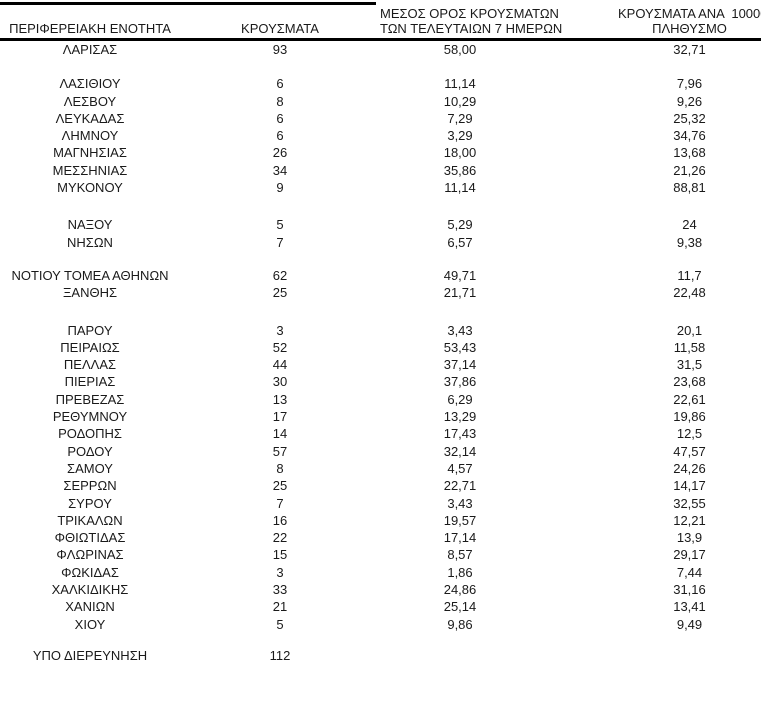  Describe the element at coordinates (280, 170) in the screenshot. I see `cases-cell: 34` at that location.